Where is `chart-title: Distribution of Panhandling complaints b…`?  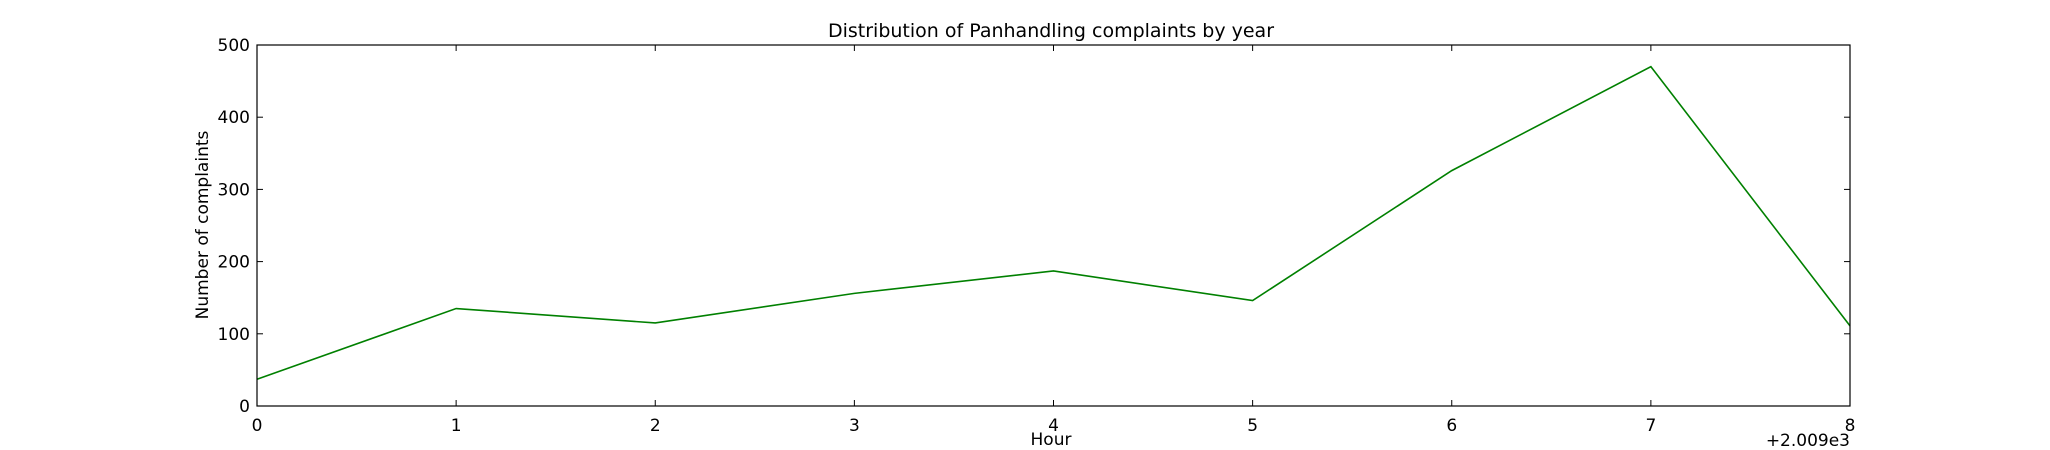 chart-title: Distribution of Panhandling complaints b… is located at coordinates (1051, 31).